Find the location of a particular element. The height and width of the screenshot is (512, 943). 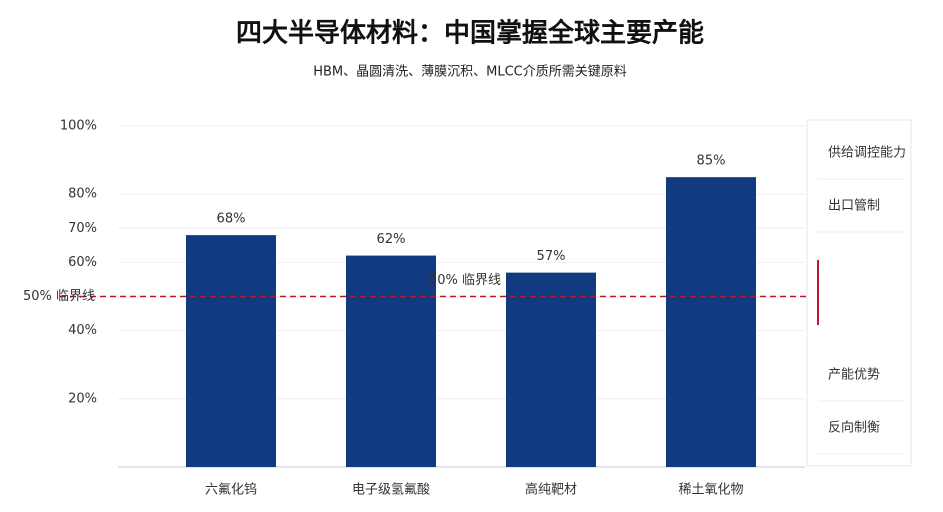

y-tick-label: 20% is located at coordinates (82, 398).